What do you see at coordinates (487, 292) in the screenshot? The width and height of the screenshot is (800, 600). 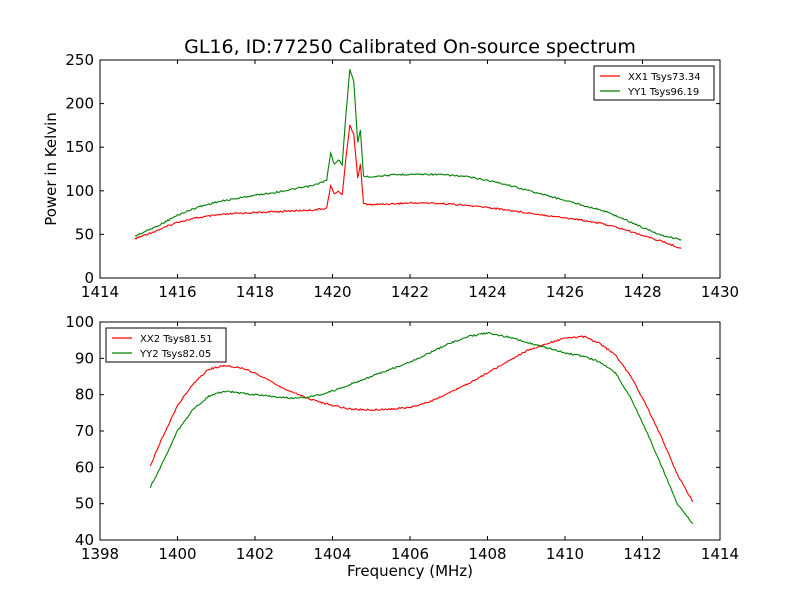 I see `x-tick-label: 1424` at bounding box center [487, 292].